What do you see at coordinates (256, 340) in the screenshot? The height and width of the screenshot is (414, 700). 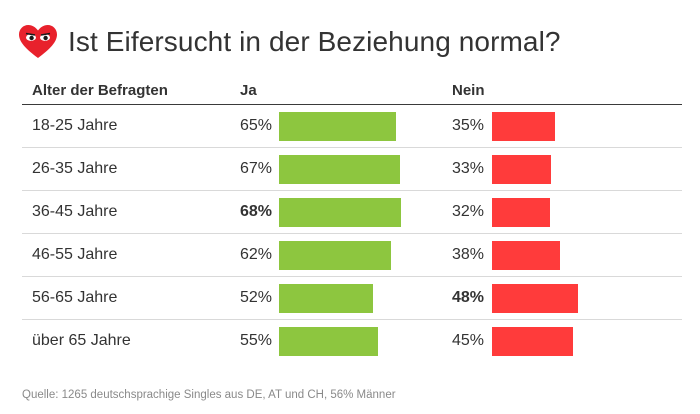 I see `ja-percent-label: 55%` at bounding box center [256, 340].